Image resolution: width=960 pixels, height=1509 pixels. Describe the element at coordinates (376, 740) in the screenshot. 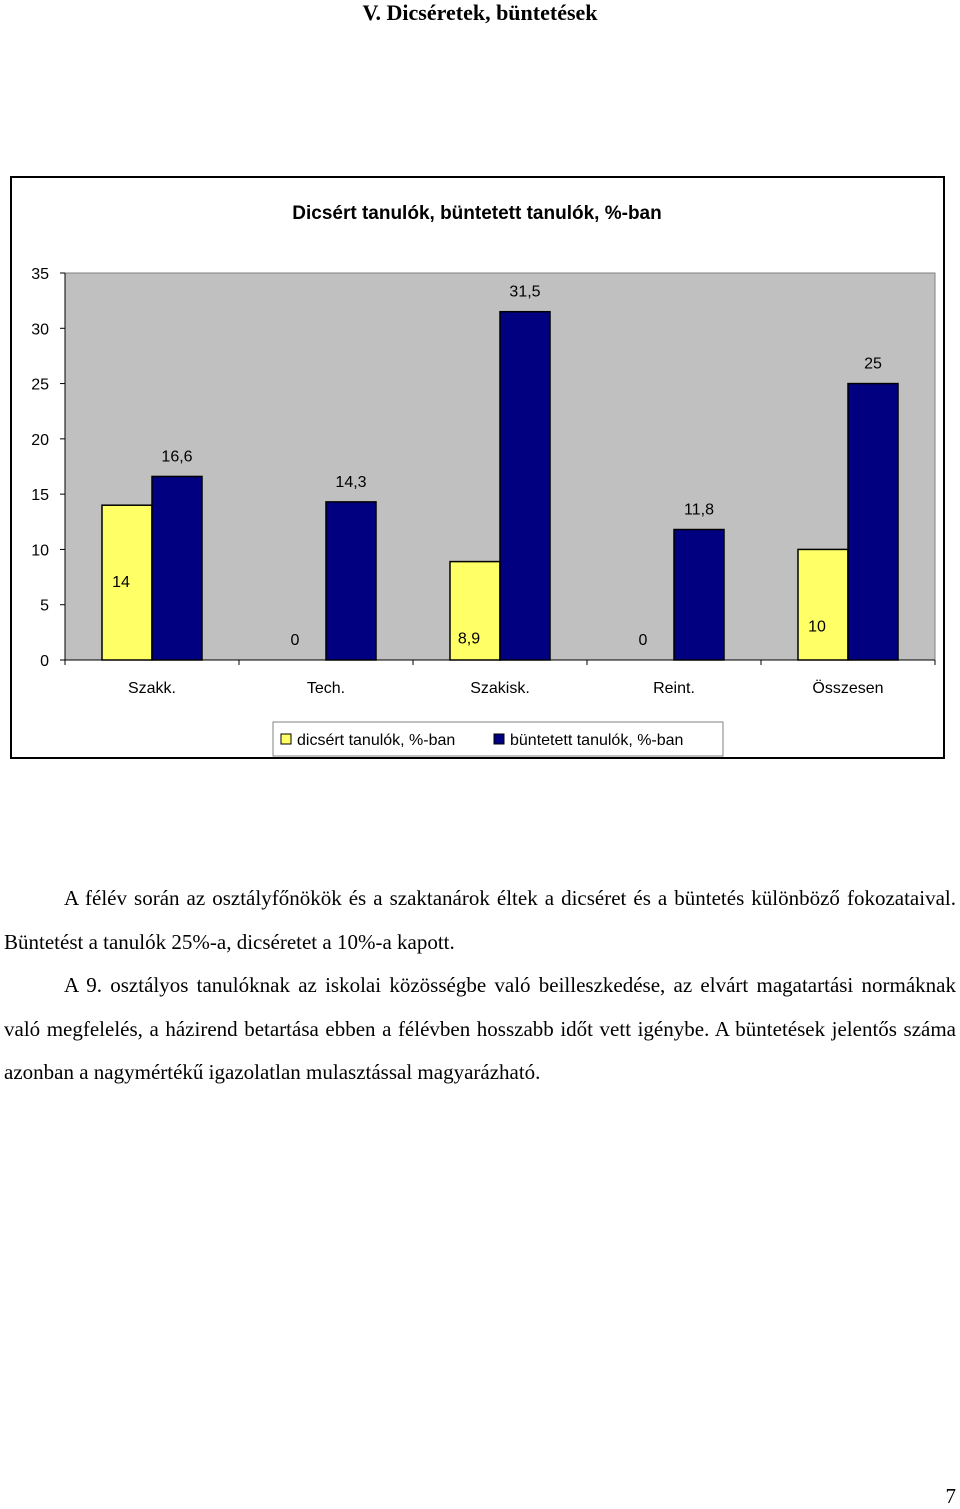

I see `legend-label: dicsért tanulók, %-ban` at that location.